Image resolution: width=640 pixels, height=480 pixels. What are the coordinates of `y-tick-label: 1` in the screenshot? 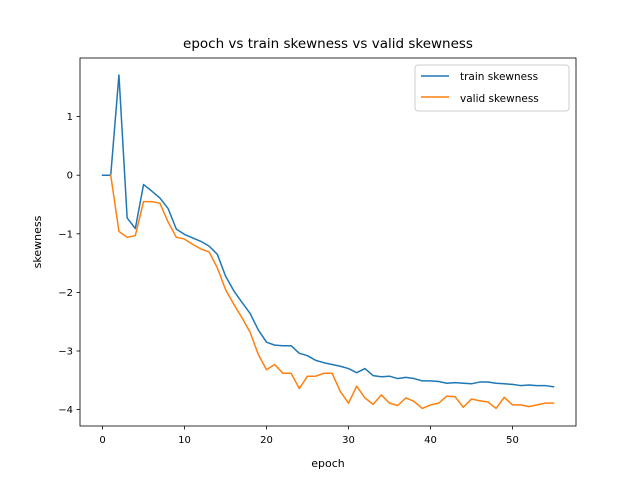 It's located at (70, 117).